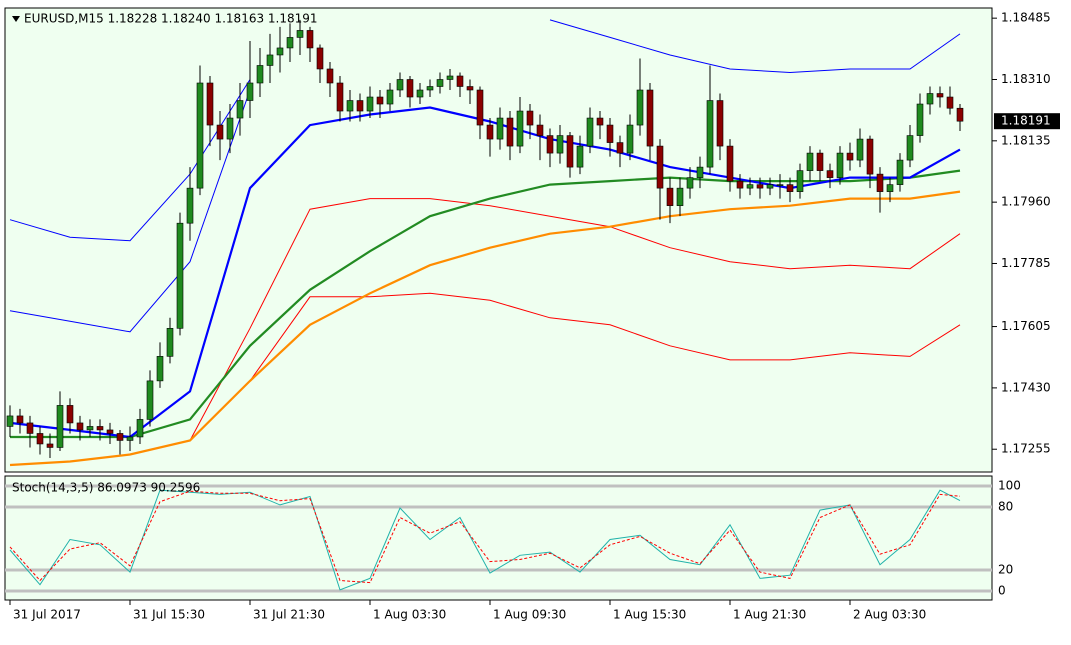 The image size is (1071, 645). Describe the element at coordinates (1026, 140) in the screenshot. I see `y-tick-label: 1.18135` at that location.